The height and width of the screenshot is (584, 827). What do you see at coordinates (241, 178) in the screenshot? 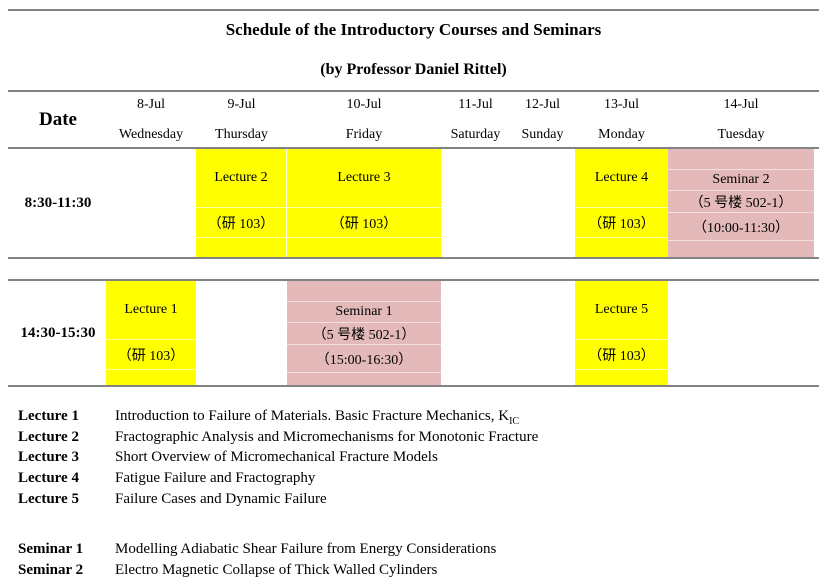
I see `cell-title: Lecture 2` at bounding box center [241, 178].